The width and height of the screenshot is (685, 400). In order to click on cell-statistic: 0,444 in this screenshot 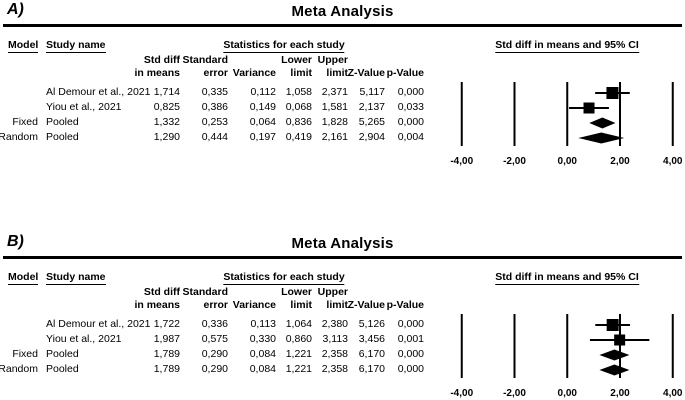, I will do `click(214, 137)`.